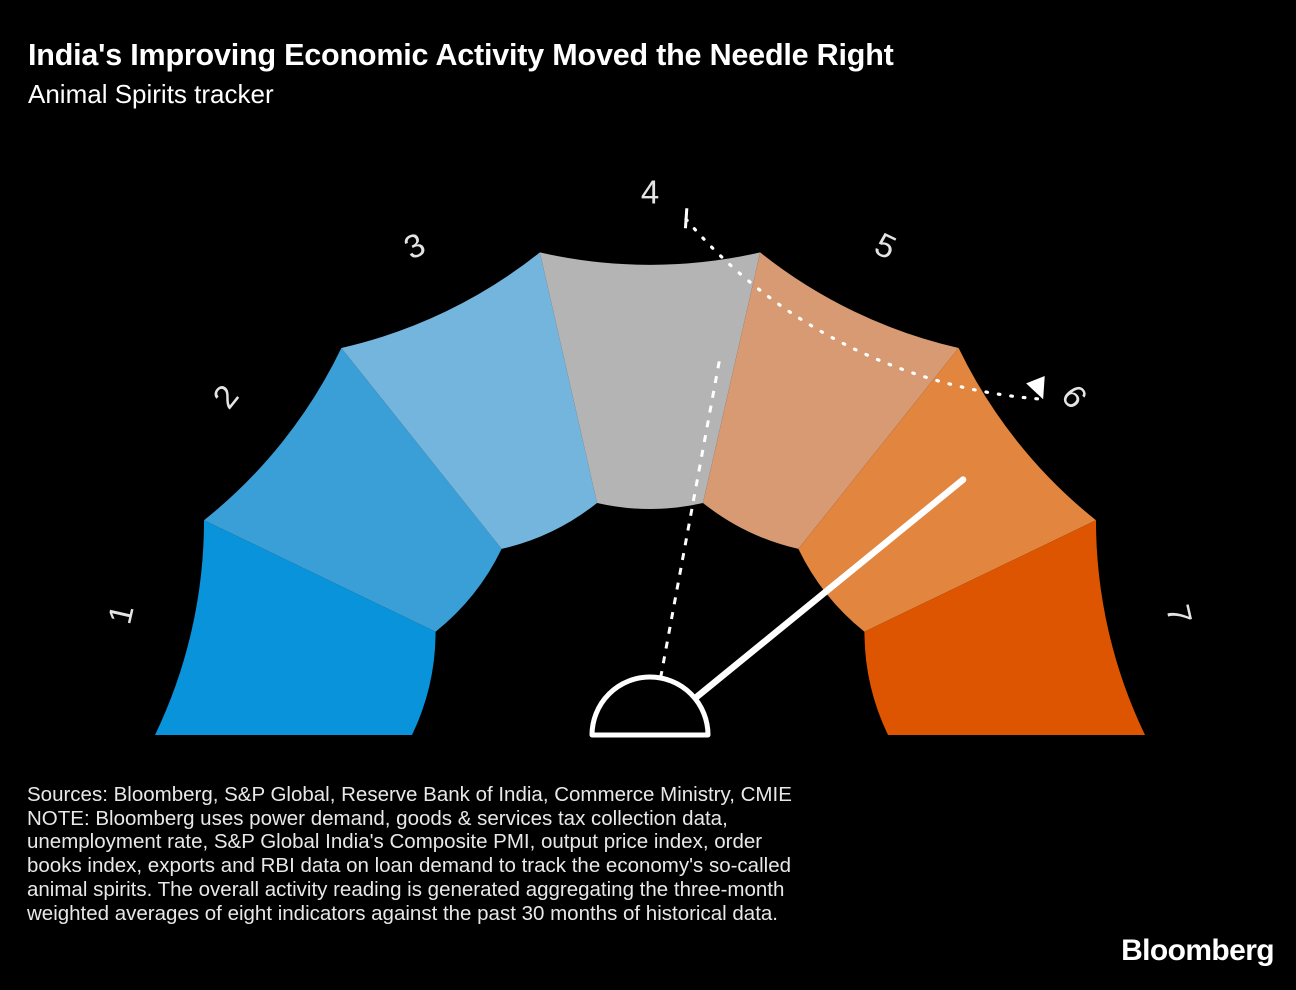  I want to click on bloomberg-logo: Bloomberg, so click(1198, 950).